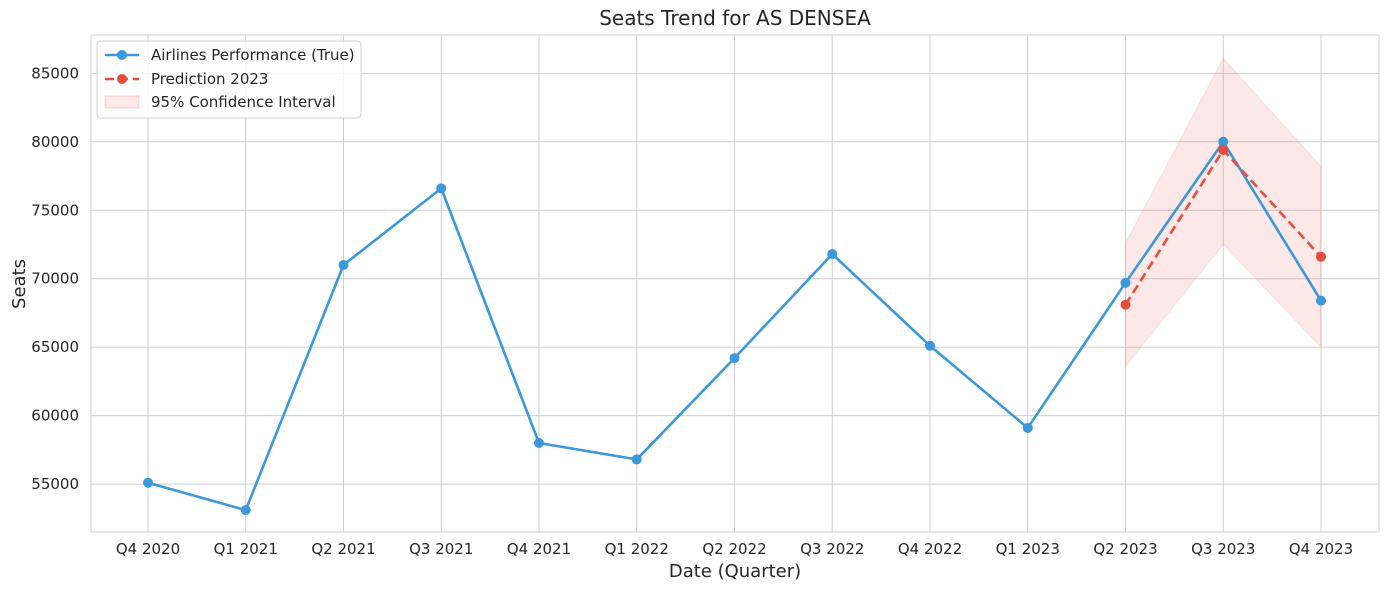  Describe the element at coordinates (55, 484) in the screenshot. I see `y-tick-label: 55000` at that location.